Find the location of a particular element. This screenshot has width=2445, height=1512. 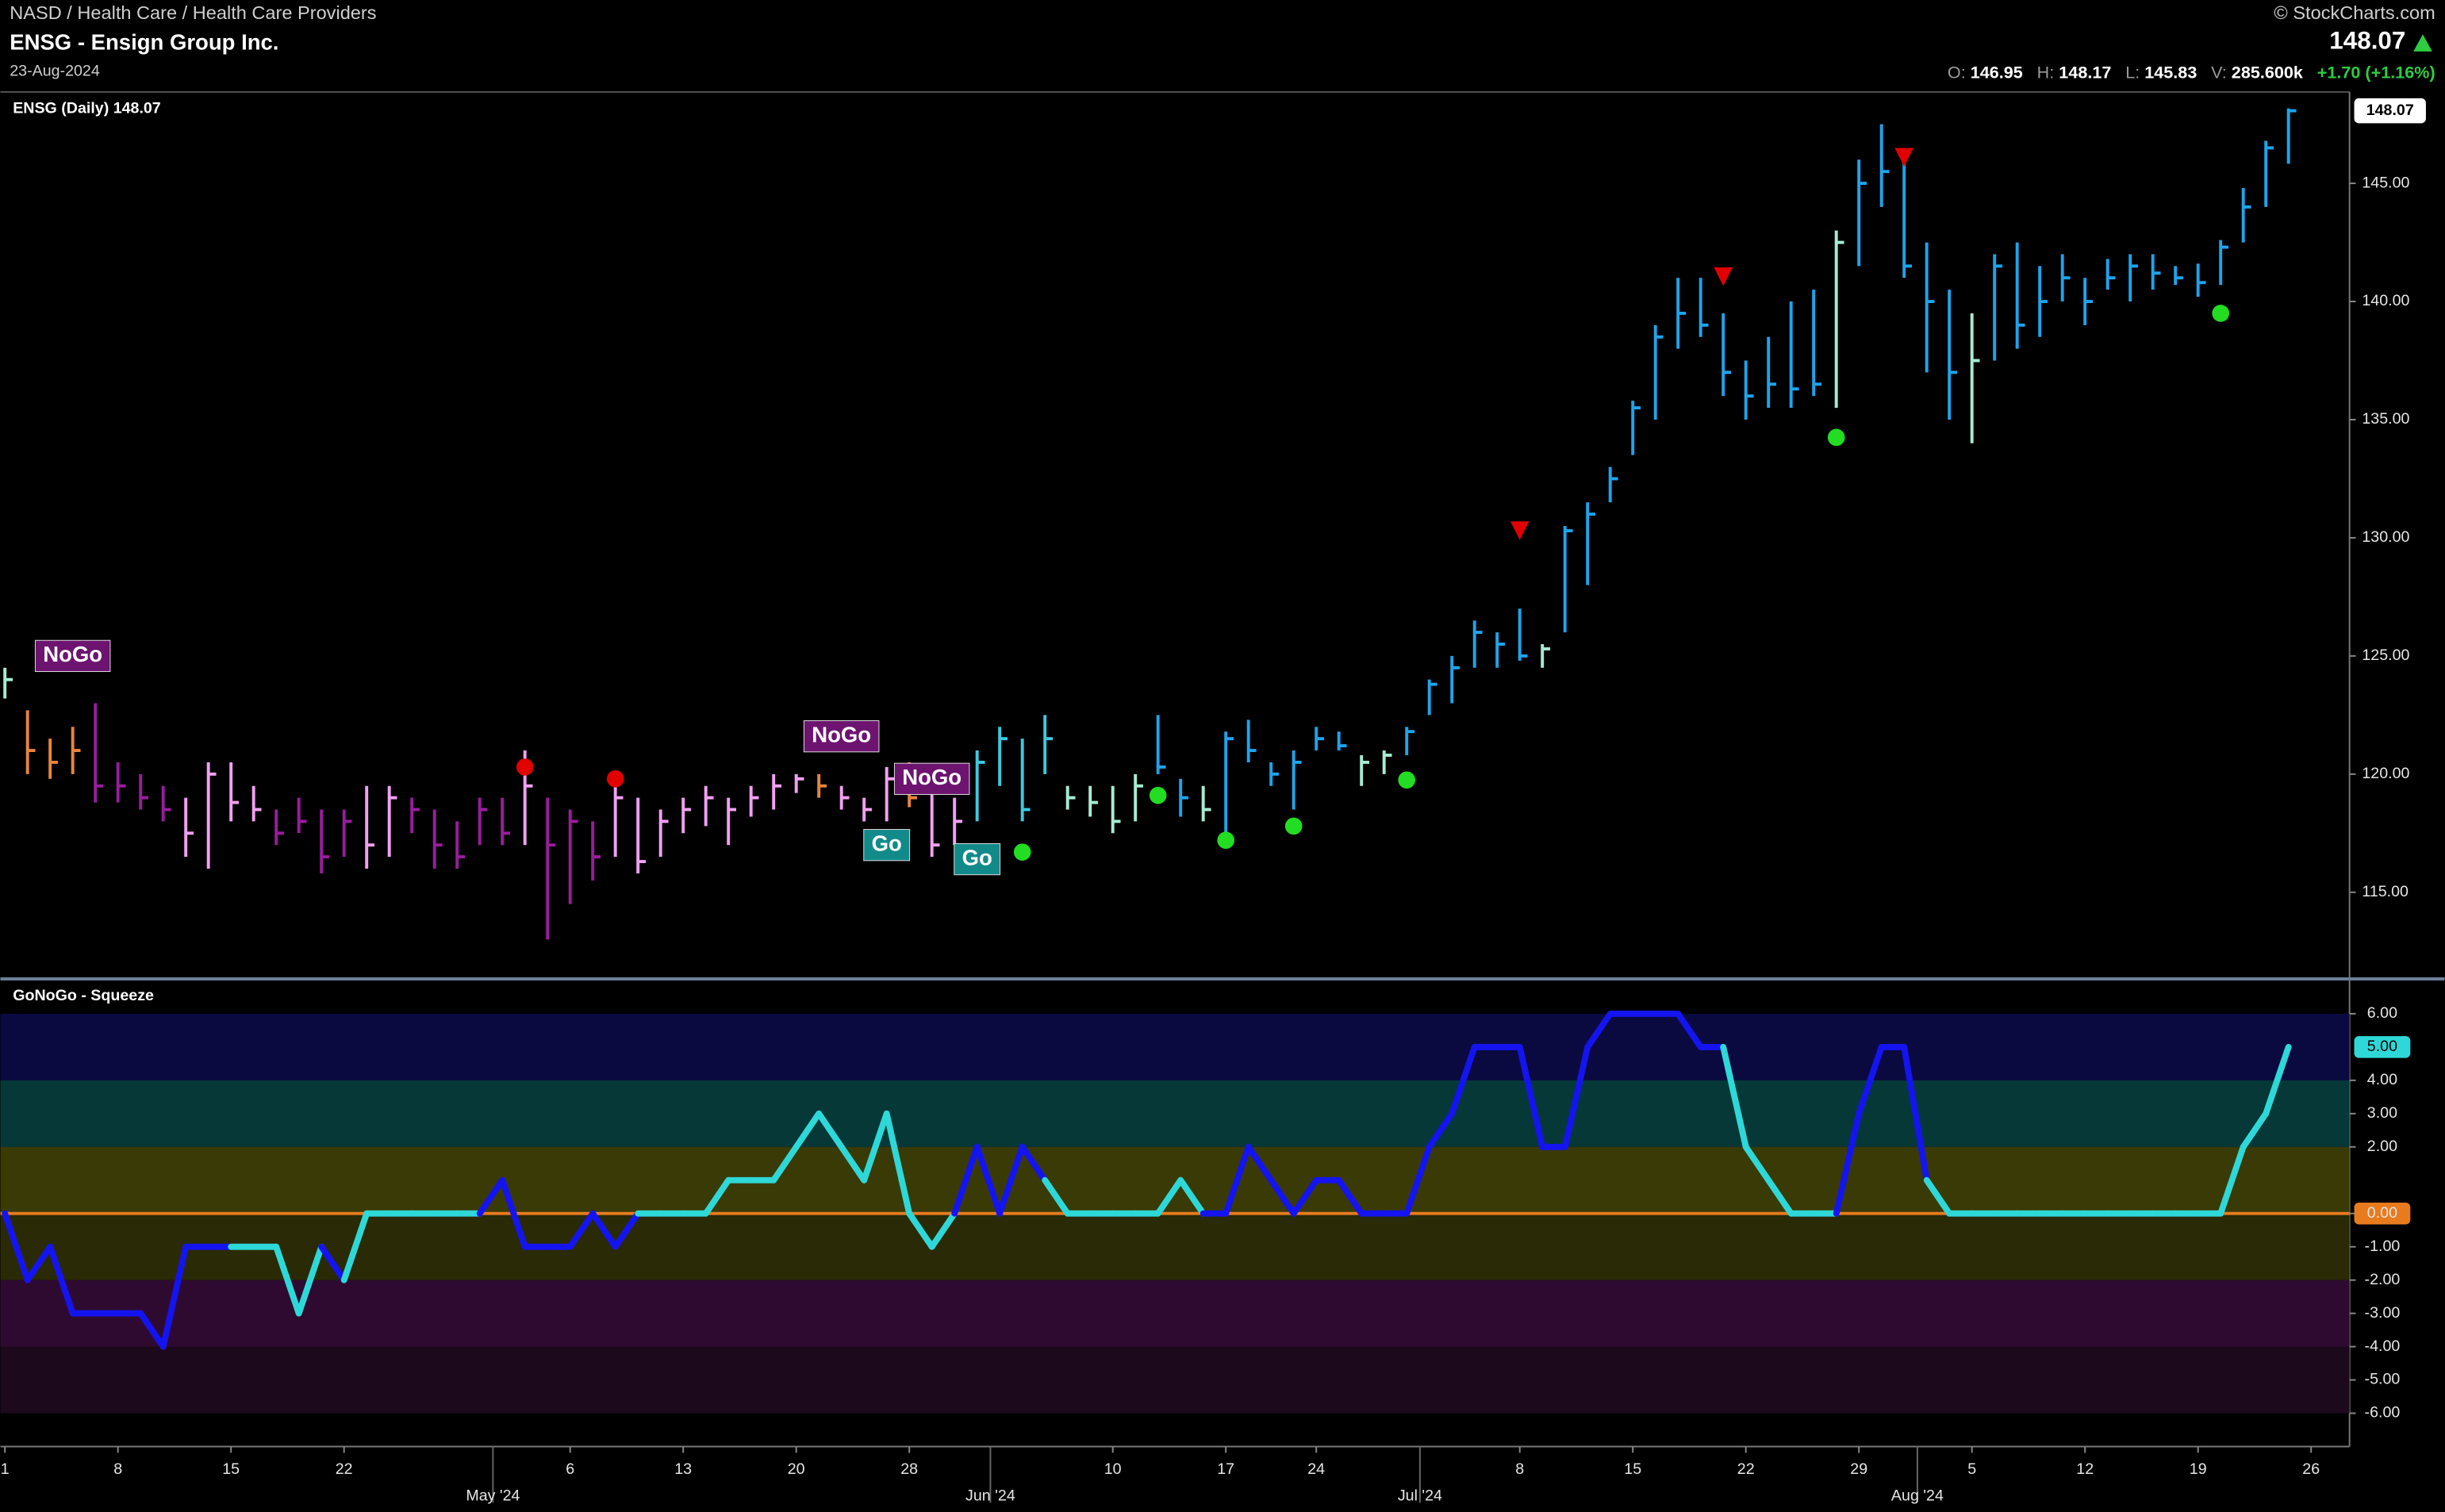

y-tick-label: 3.00 is located at coordinates (2382, 1113).